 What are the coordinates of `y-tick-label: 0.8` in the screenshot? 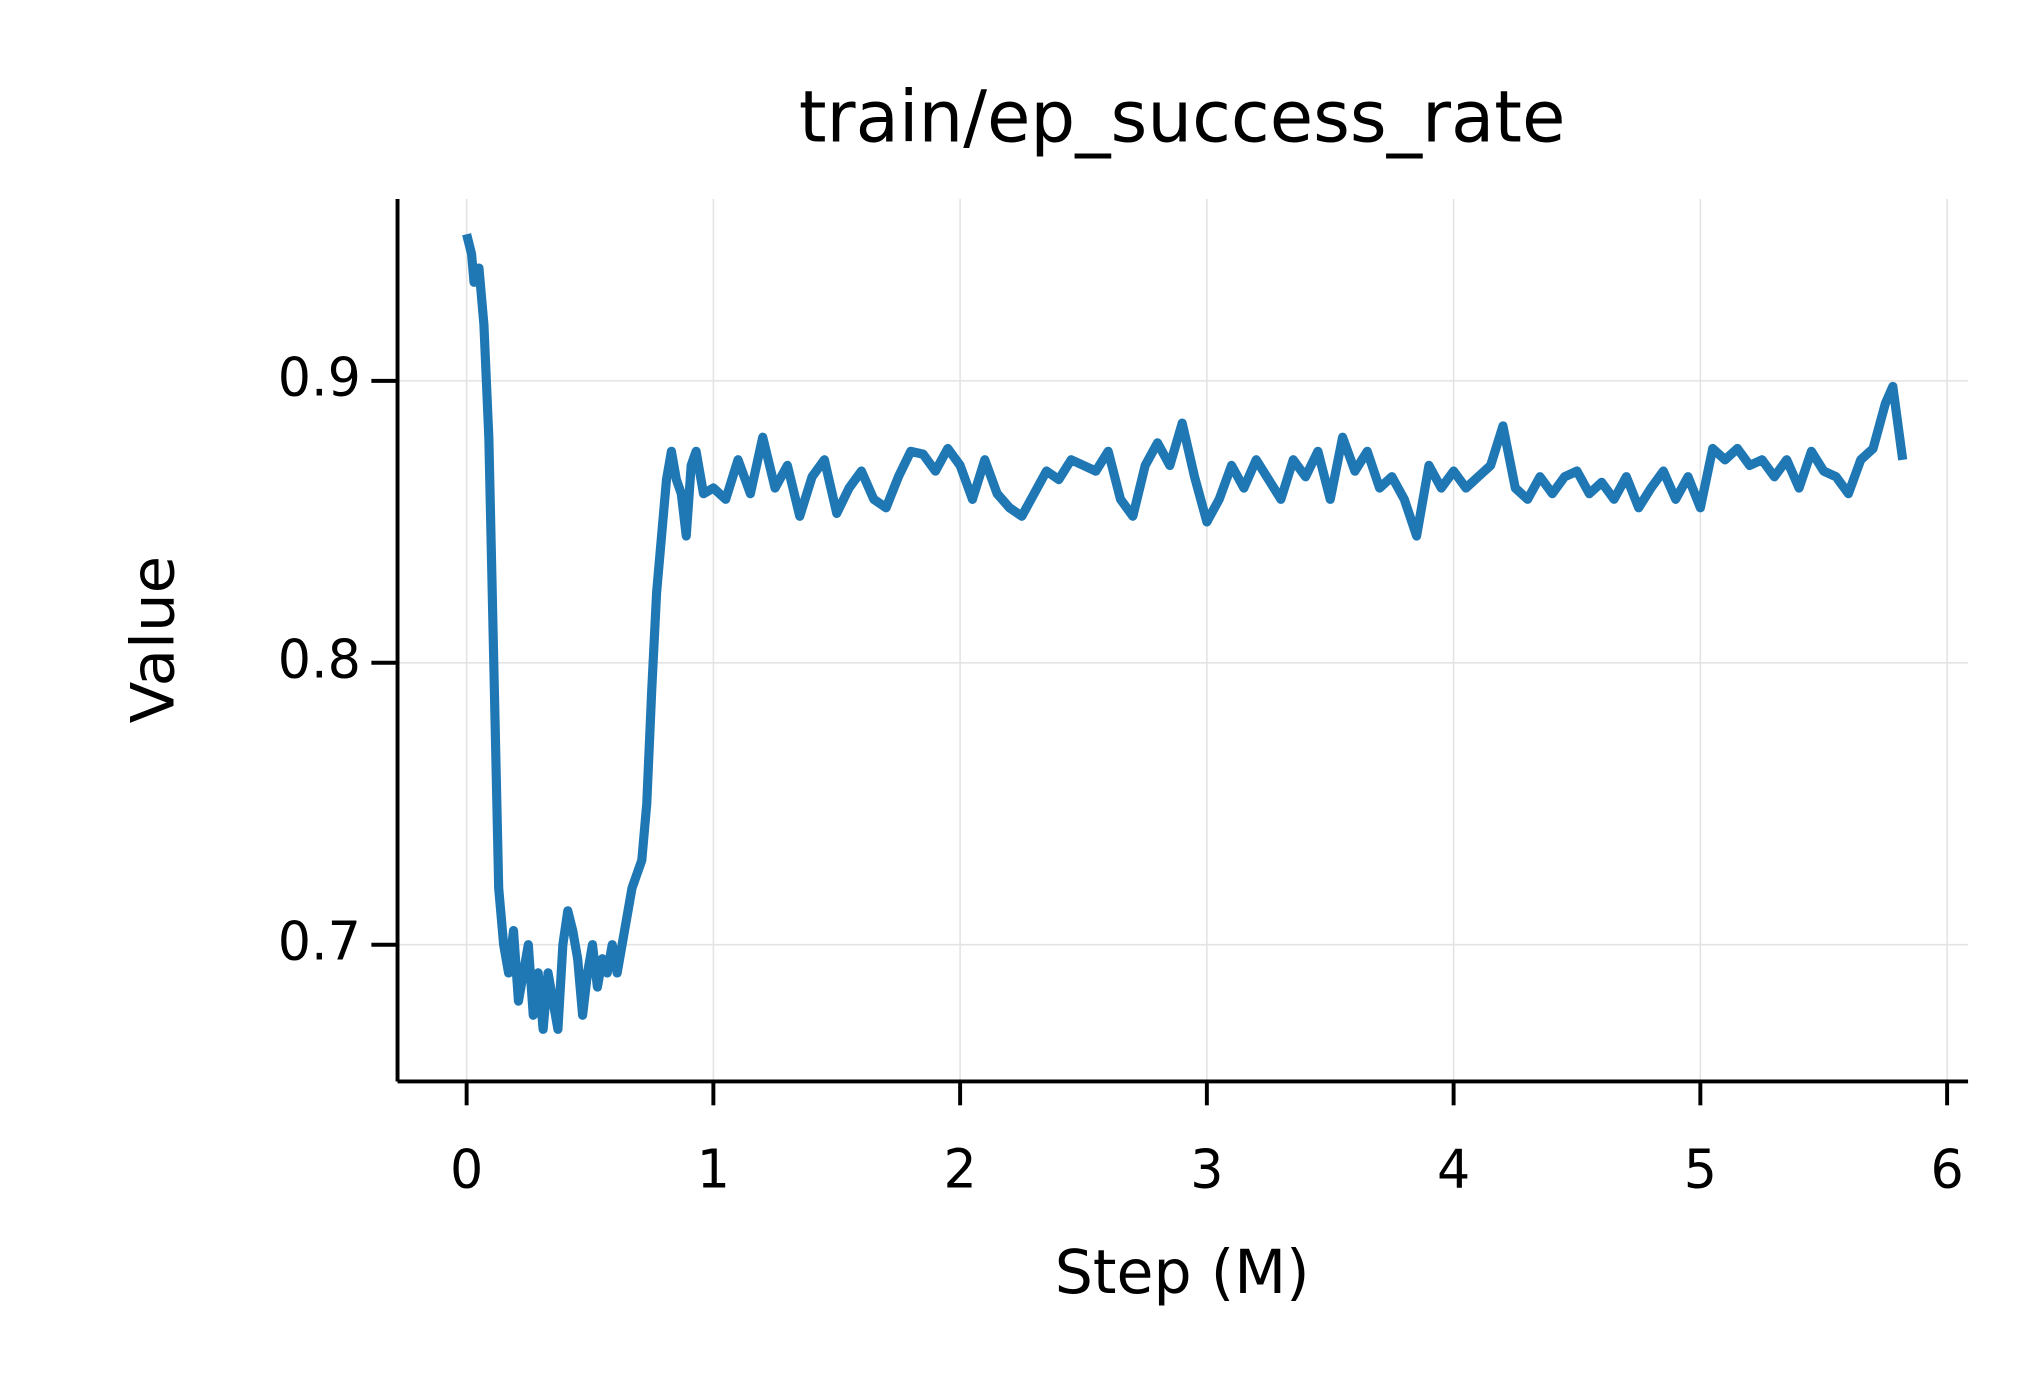 It's located at (319, 659).